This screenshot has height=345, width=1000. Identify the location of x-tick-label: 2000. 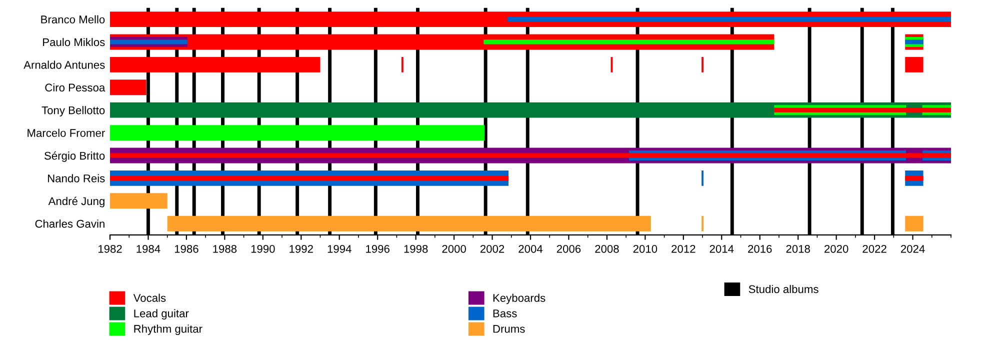
(454, 248).